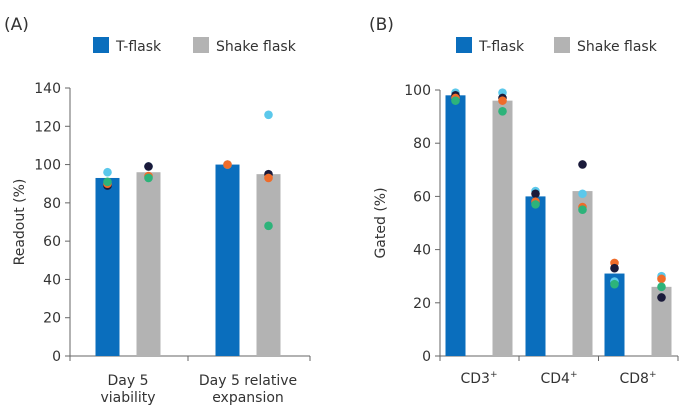  Describe the element at coordinates (381, 25) in the screenshot. I see `panel-label: (B)` at that location.